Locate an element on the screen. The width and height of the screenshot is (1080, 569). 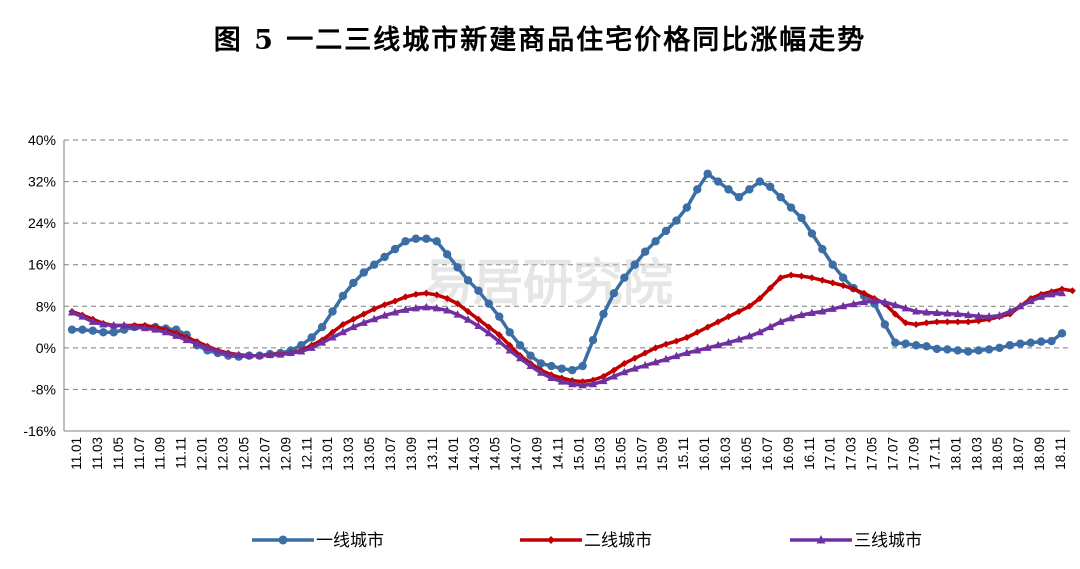
y-tick-label: 16% is located at coordinates (42, 265).